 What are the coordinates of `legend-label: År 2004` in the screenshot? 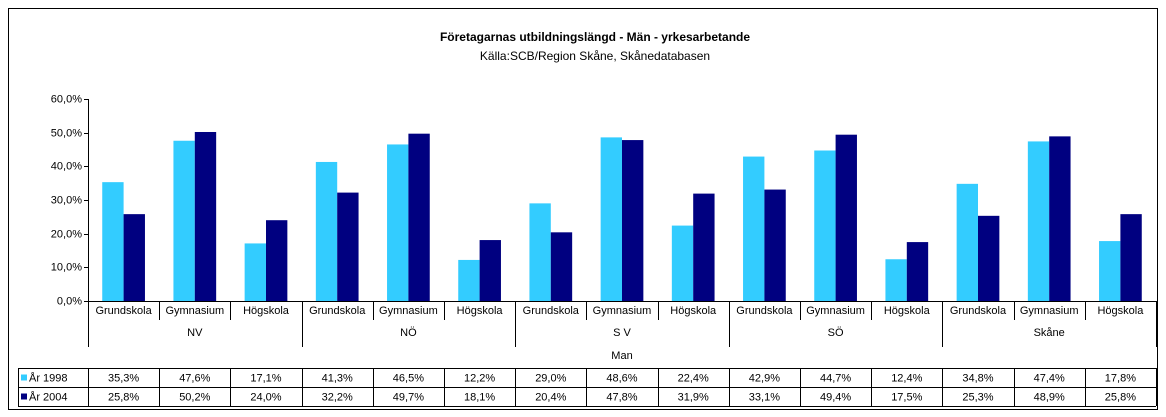 It's located at (48, 396).